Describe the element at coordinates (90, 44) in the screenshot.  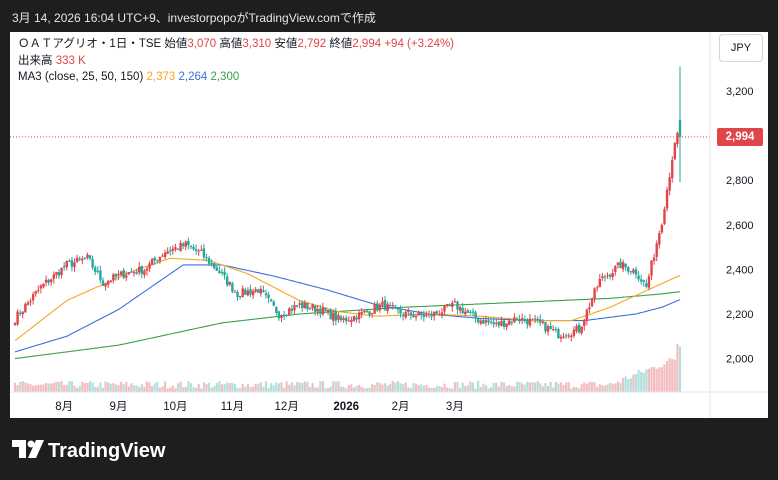
I see `symbol-label: ＯＡＴアグリオ・1日・TSE` at that location.